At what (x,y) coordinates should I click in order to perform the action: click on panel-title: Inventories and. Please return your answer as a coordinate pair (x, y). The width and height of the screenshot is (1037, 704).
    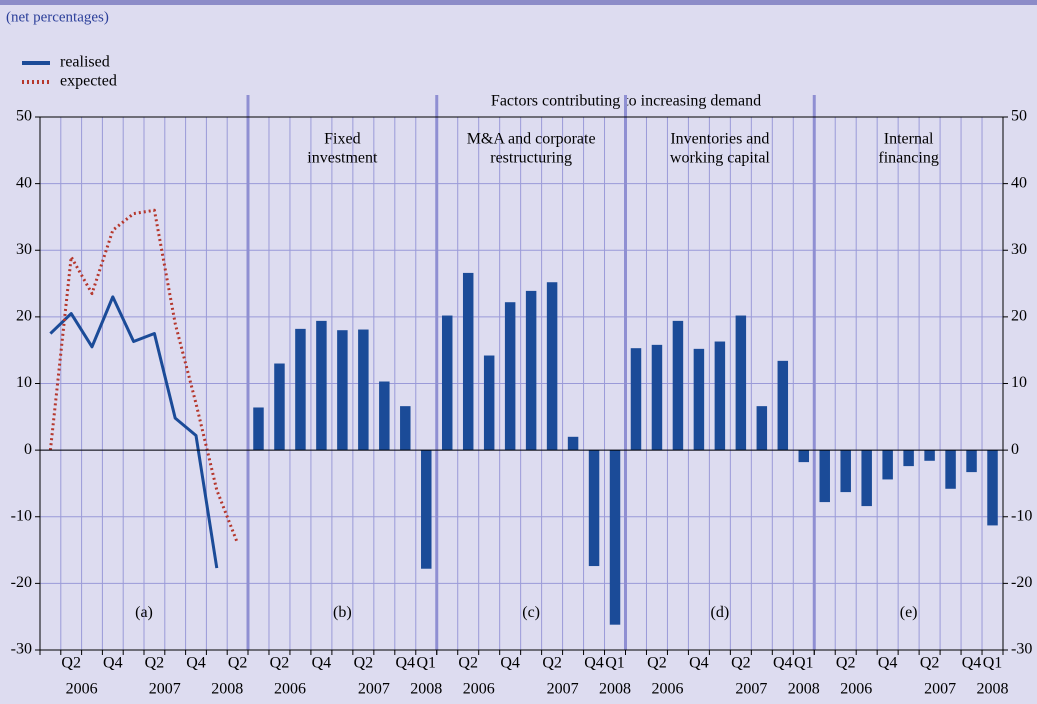
    Looking at the image, I should click on (719, 139).